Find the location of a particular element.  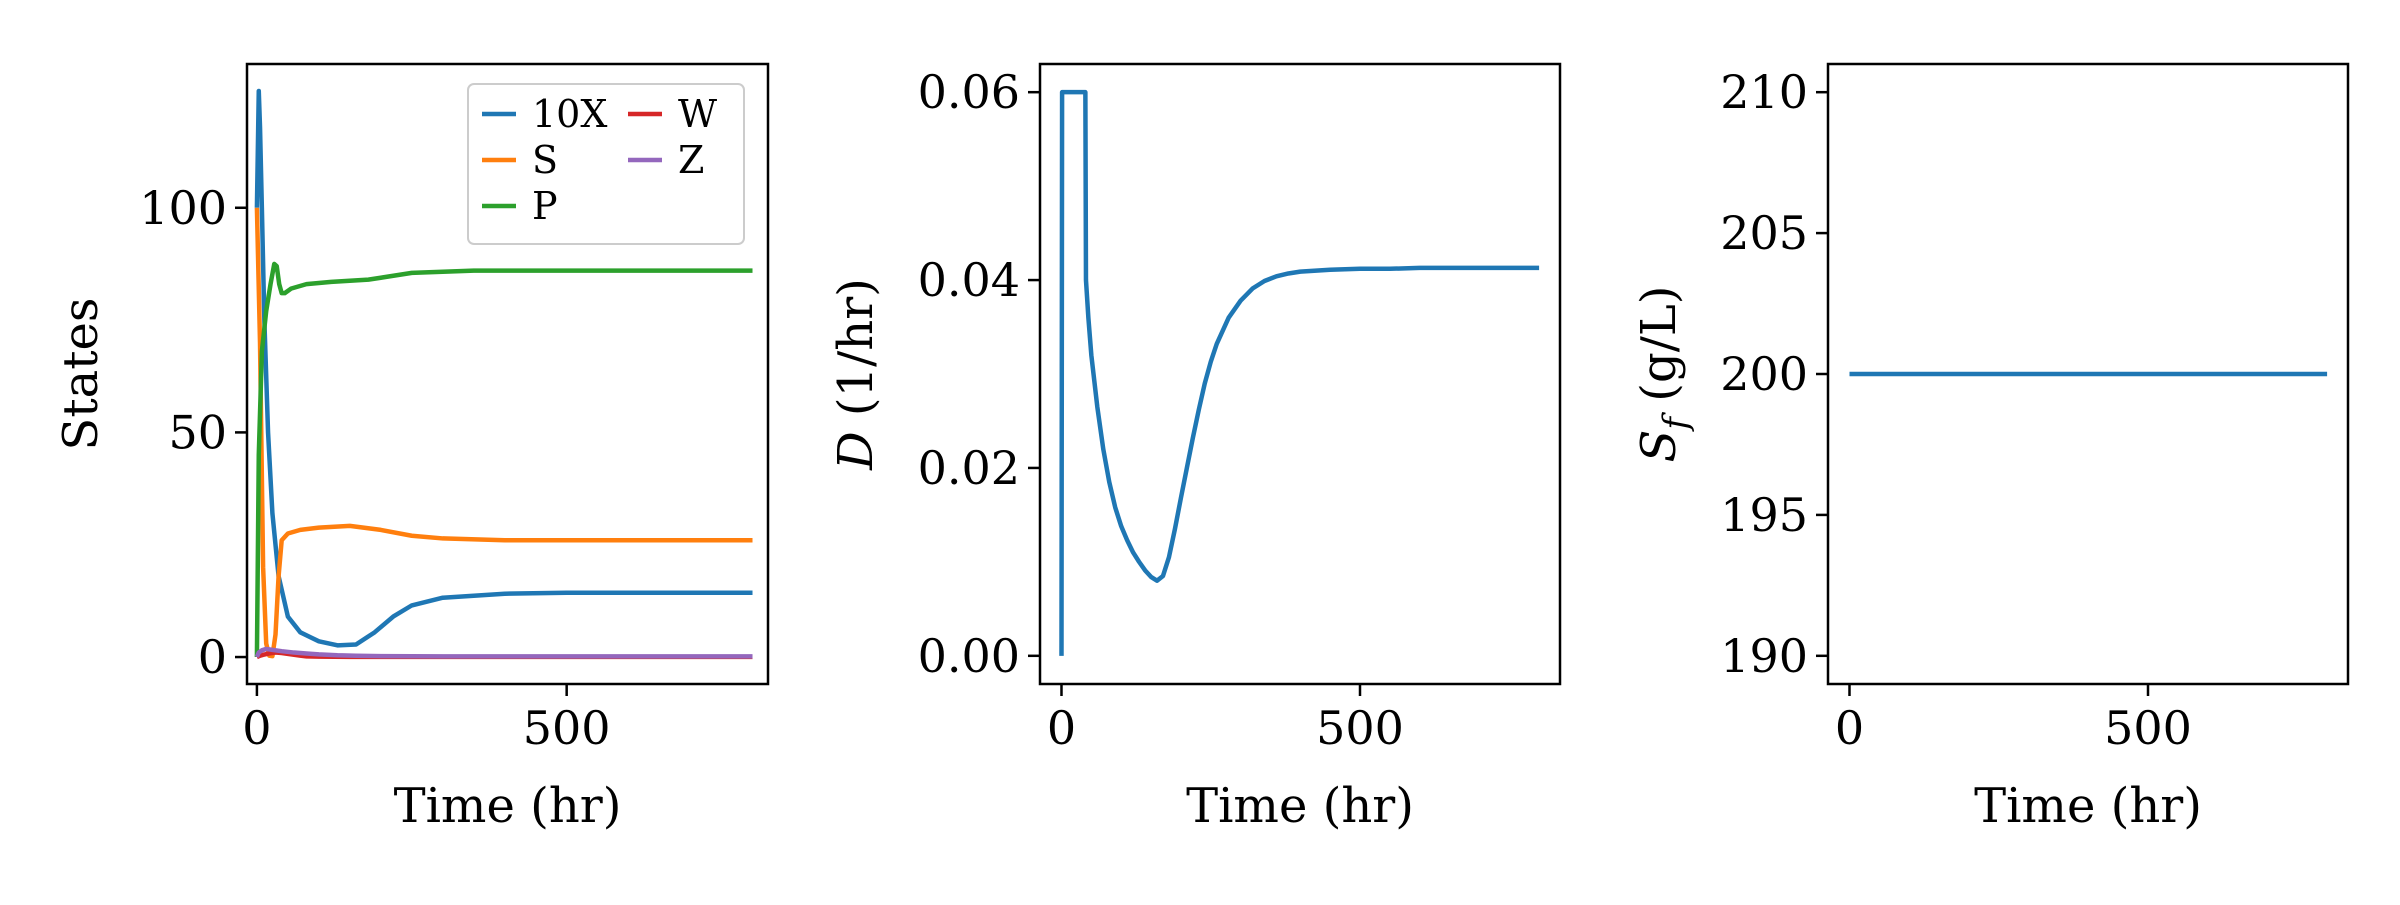

legend-label-10x: 10X is located at coordinates (569, 114).